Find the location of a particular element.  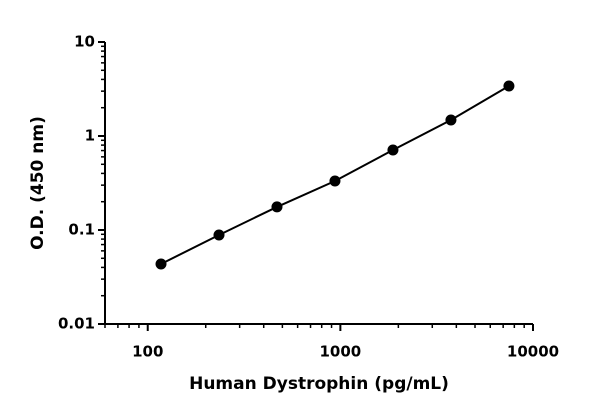

y-tick-label: 1 is located at coordinates (90, 136).